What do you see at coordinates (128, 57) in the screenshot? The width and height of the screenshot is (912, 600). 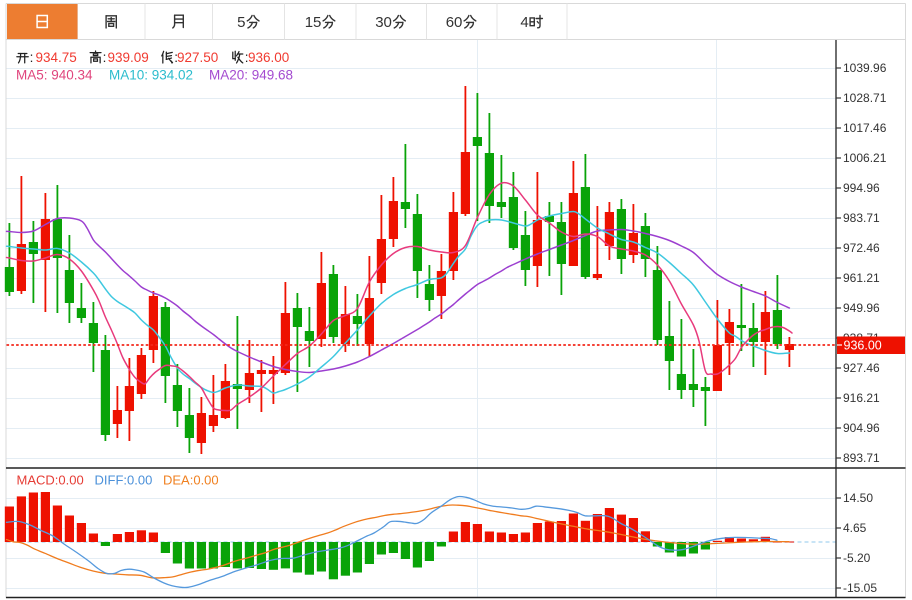 I see `svg-text: 939.09` at bounding box center [128, 57].